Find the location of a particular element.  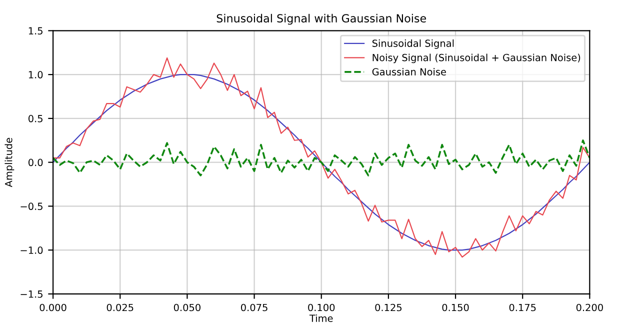

x-tick-label: 0.025 is located at coordinates (120, 308).